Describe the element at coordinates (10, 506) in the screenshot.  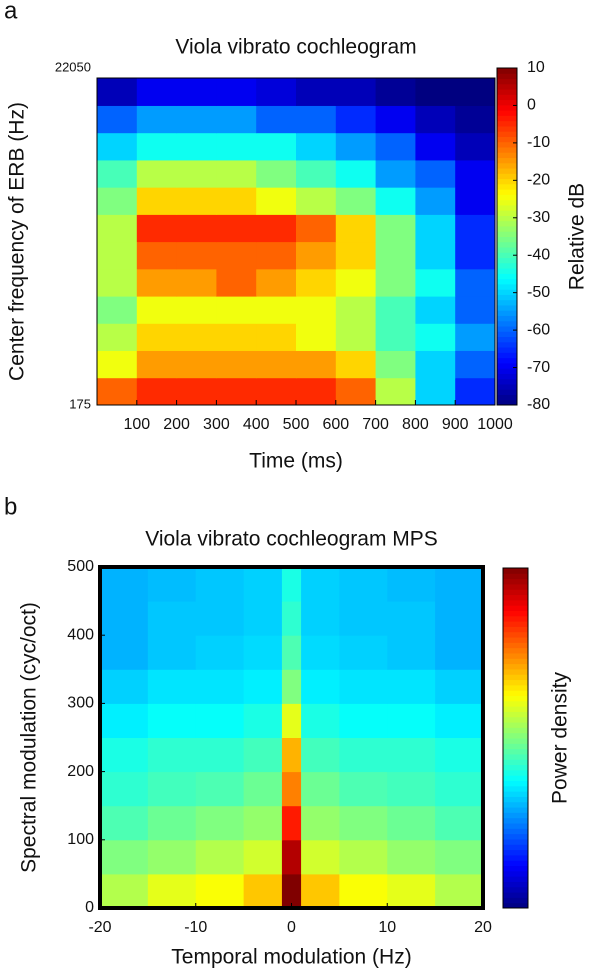
I see `panel-label: b` at that location.